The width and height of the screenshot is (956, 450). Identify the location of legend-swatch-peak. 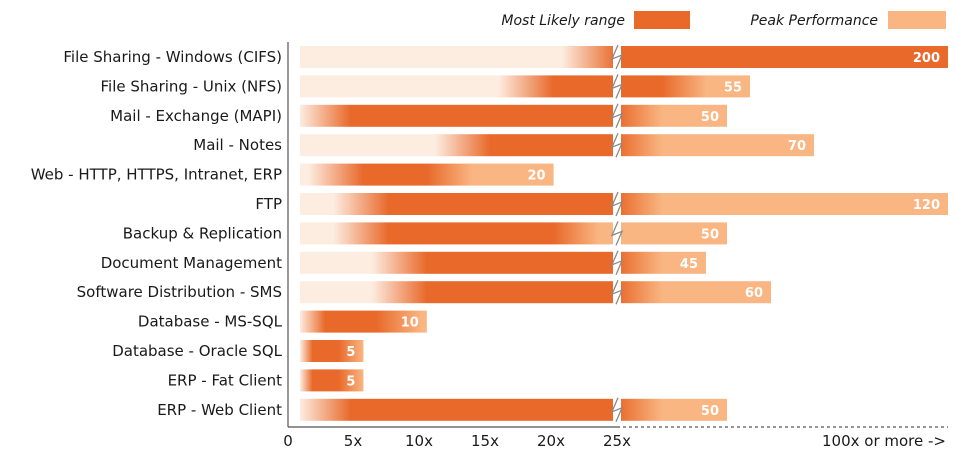
(917, 20).